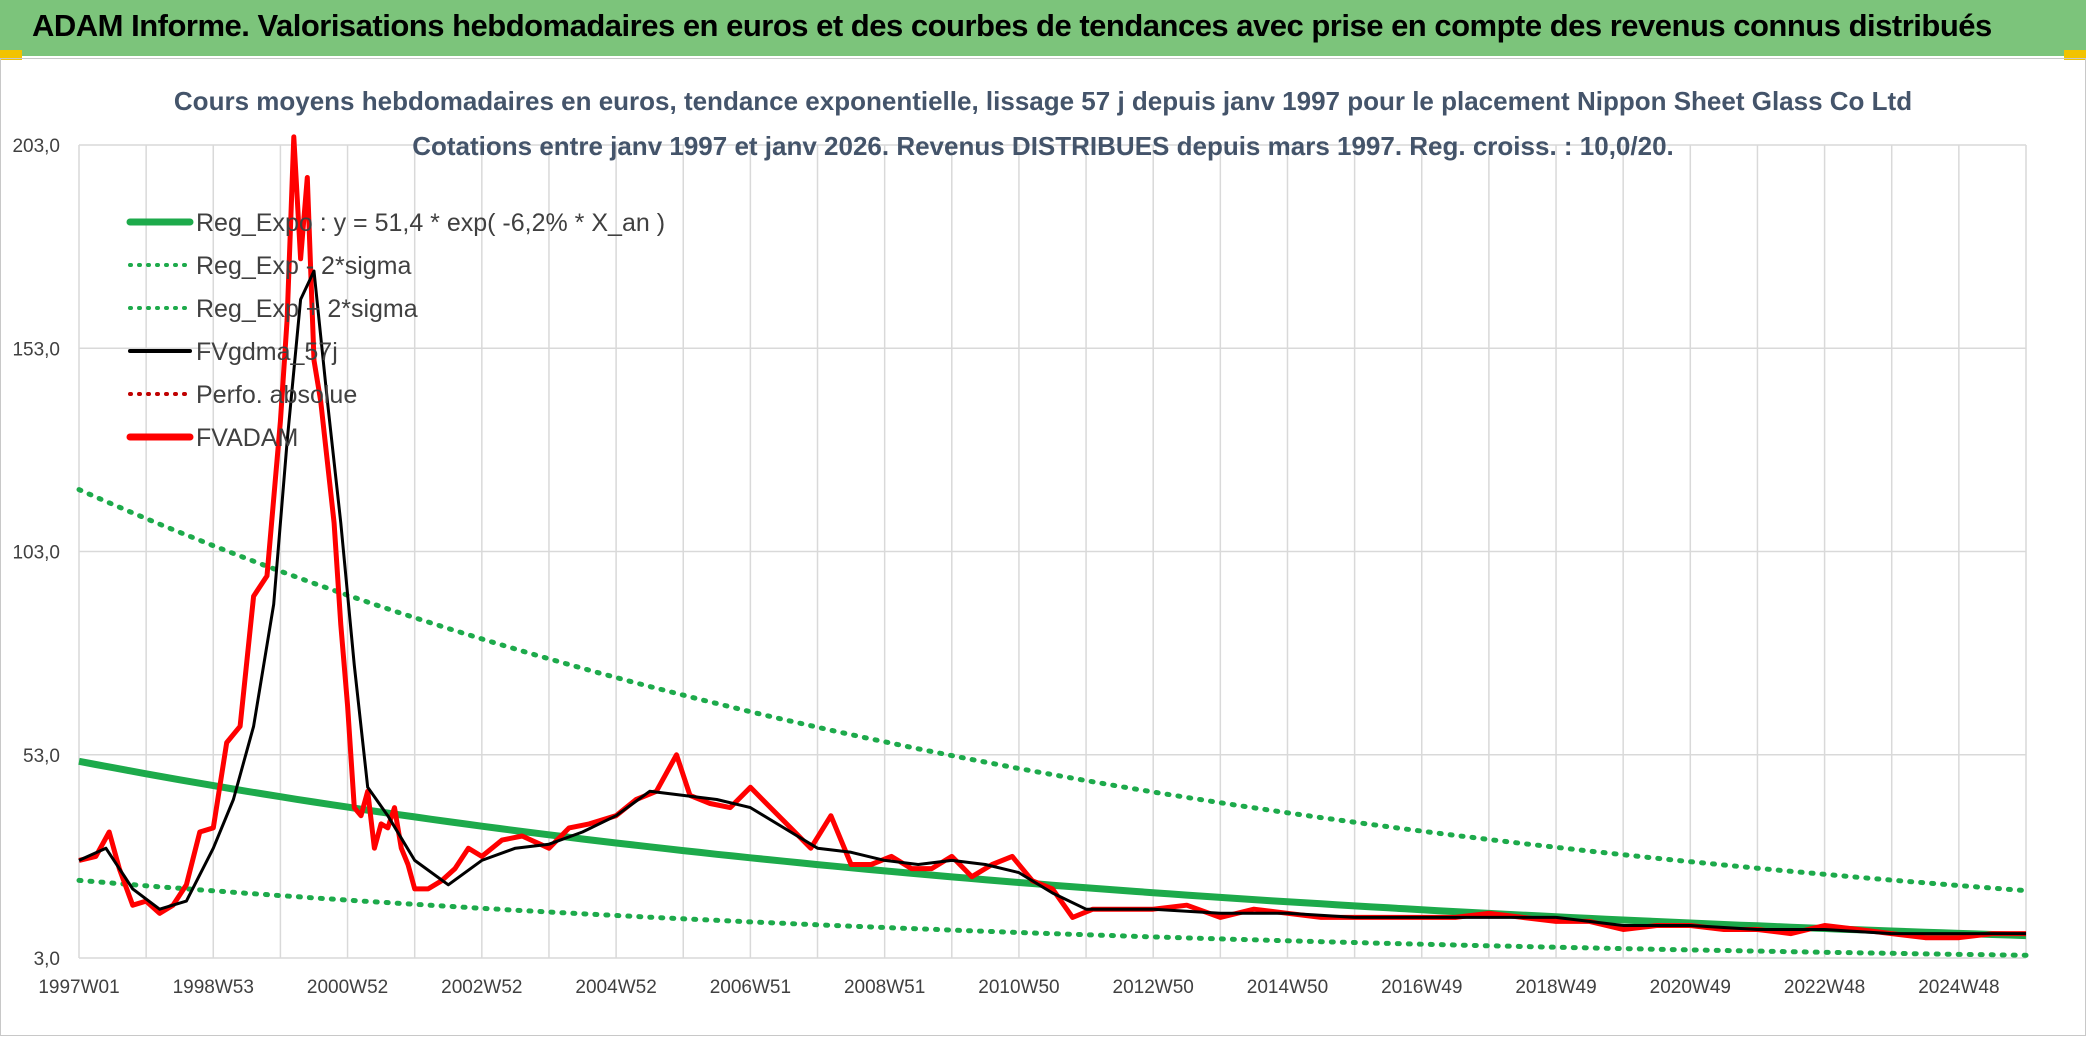 This screenshot has height=1037, width=2086. What do you see at coordinates (481, 987) in the screenshot?
I see `x-tick-label: 2002W52` at bounding box center [481, 987].